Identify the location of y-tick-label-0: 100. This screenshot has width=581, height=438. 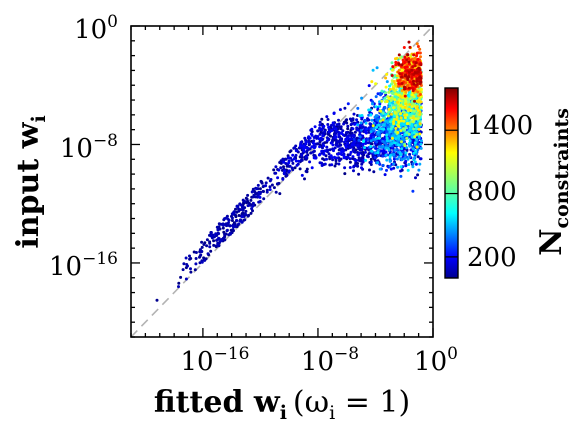
(96, 28).